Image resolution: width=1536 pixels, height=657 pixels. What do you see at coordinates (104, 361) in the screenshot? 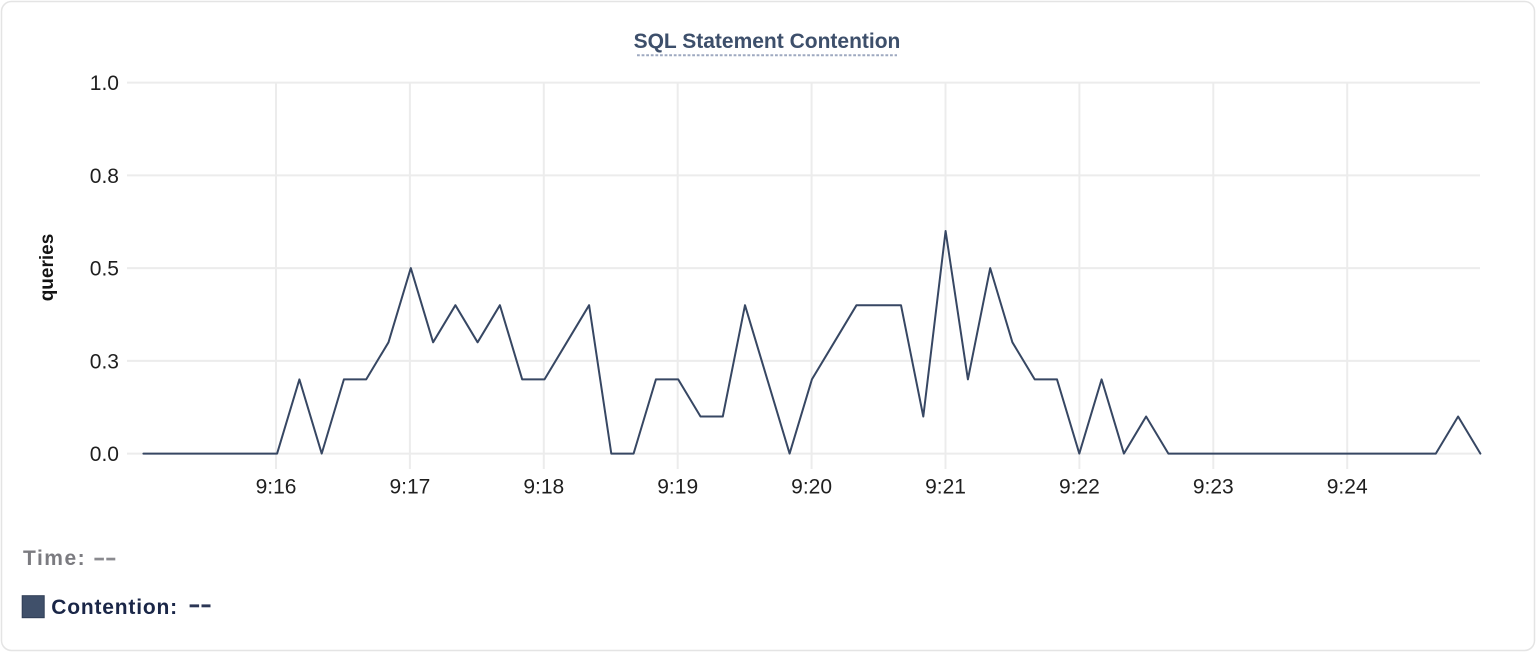
I see `svg-text: 0.3` at bounding box center [104, 361].